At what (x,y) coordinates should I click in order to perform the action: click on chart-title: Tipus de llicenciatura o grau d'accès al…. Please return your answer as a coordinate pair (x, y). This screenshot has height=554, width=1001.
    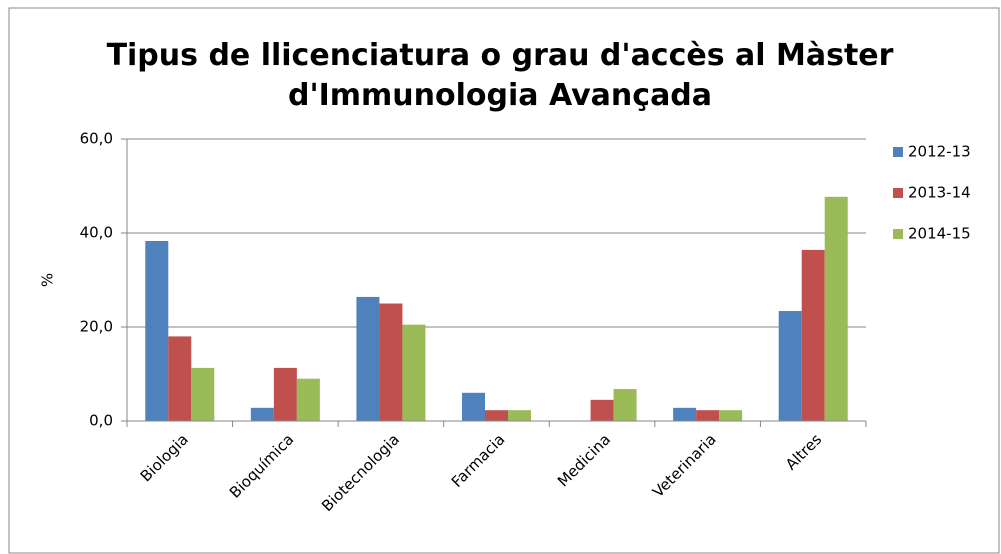
    Looking at the image, I should click on (500, 75).